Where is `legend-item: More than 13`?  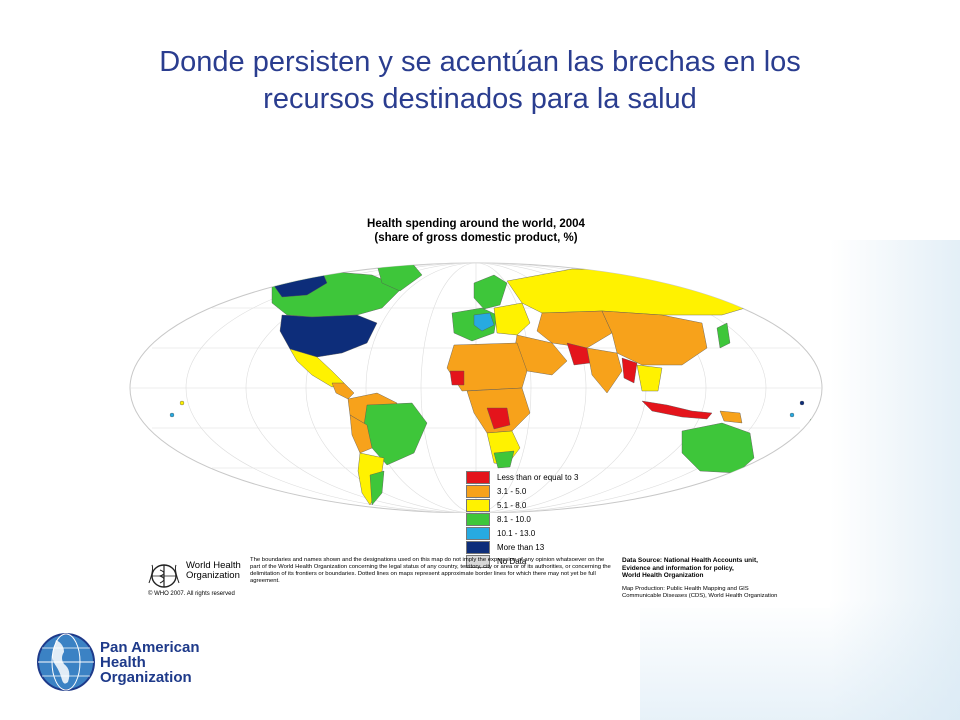 legend-item: More than 13 is located at coordinates (522, 547).